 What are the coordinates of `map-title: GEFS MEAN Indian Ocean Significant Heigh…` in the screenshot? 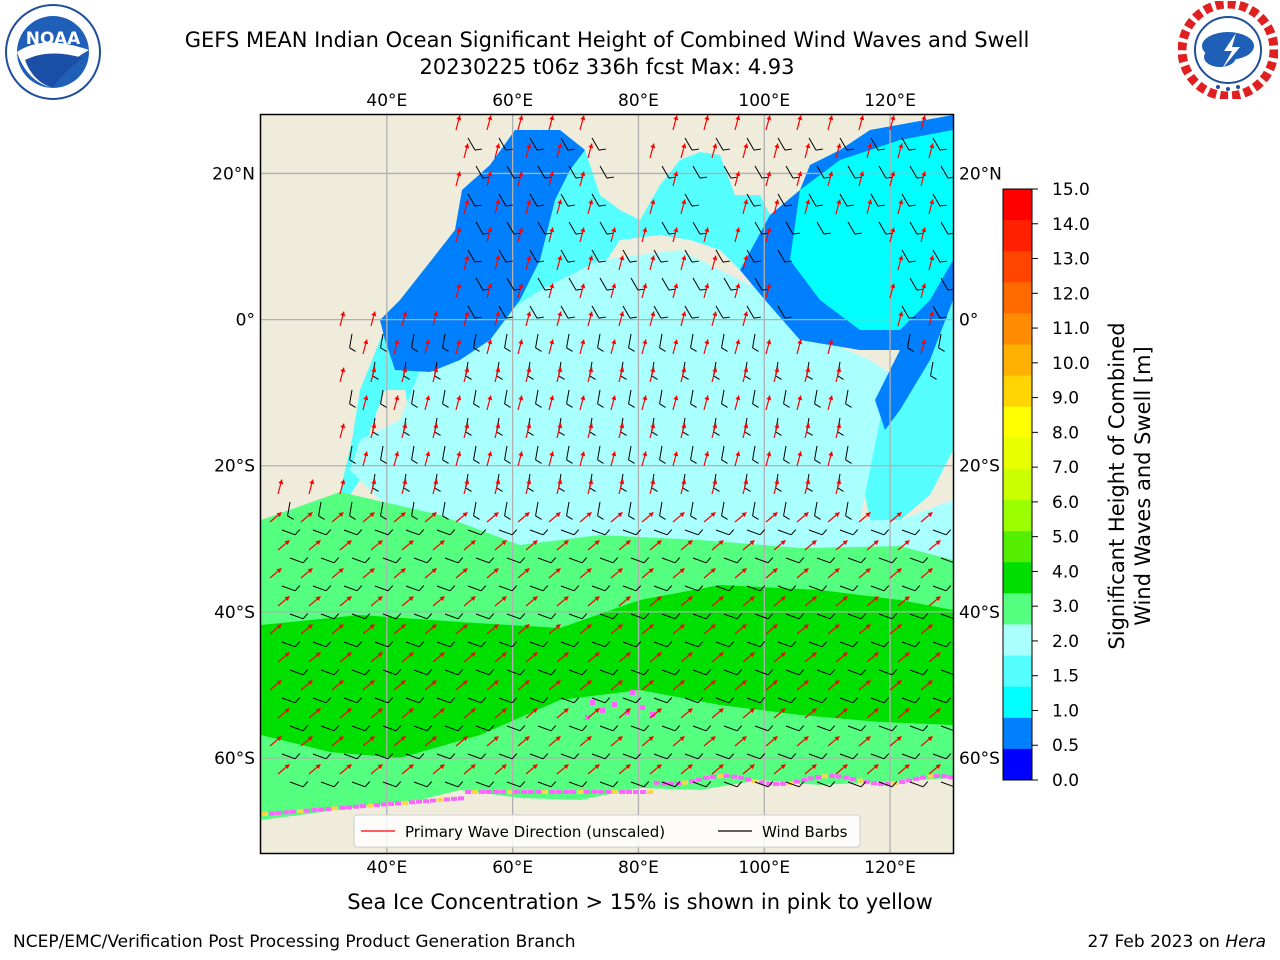 It's located at (607, 40).